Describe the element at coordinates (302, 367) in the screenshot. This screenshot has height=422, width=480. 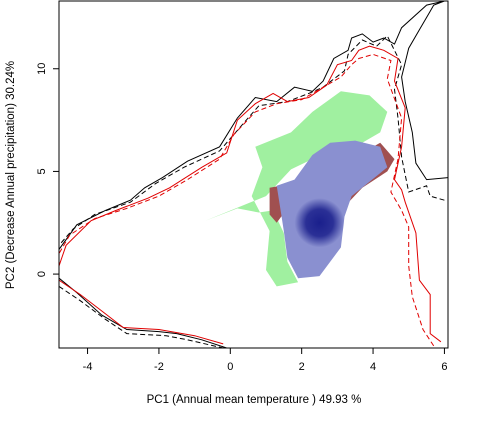
I see `x-tick-label: 2` at that location.